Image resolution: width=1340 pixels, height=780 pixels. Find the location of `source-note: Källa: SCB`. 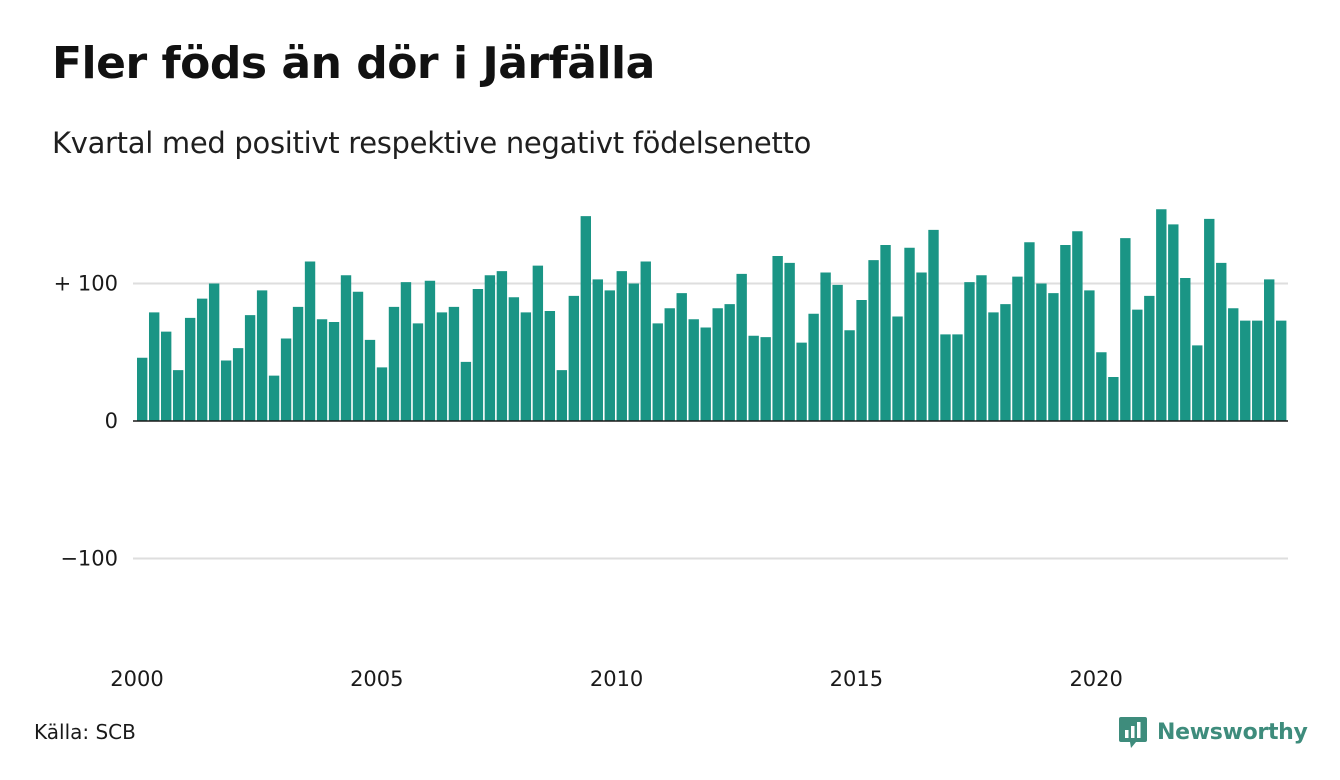

source-note: Källa: SCB is located at coordinates (85, 732).